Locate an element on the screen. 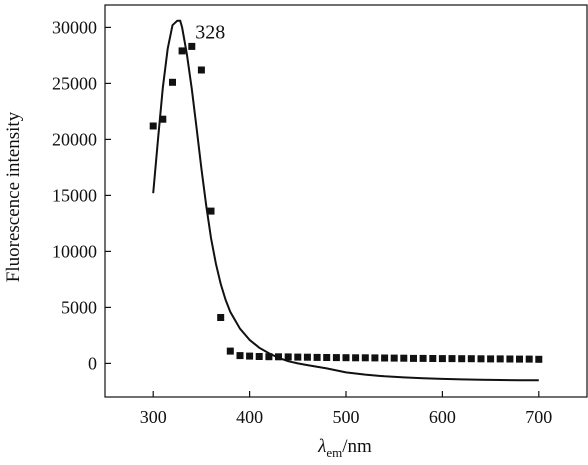 The width and height of the screenshot is (588, 465). y-tick-label: 20000 is located at coordinates (74, 139).